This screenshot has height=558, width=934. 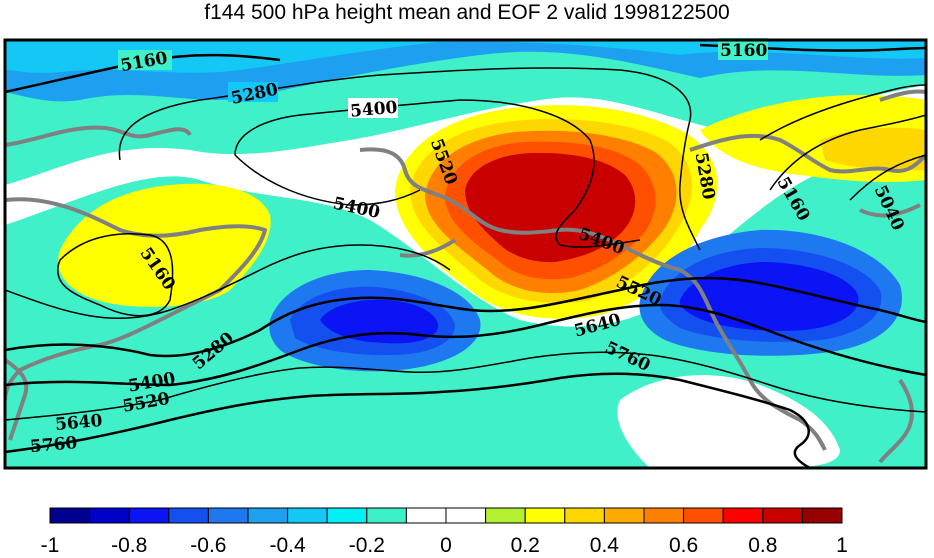 I want to click on colorbar-tick-label: -0.2, so click(x=366, y=545).